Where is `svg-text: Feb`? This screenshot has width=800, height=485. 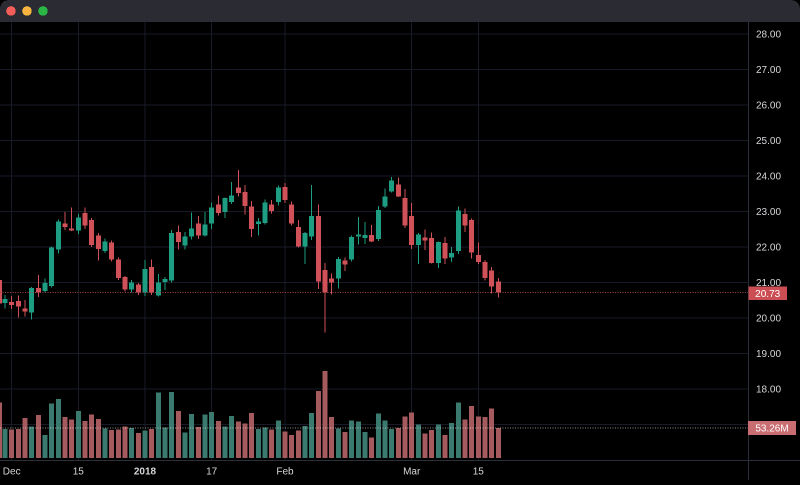 svg-text: Feb is located at coordinates (285, 472).